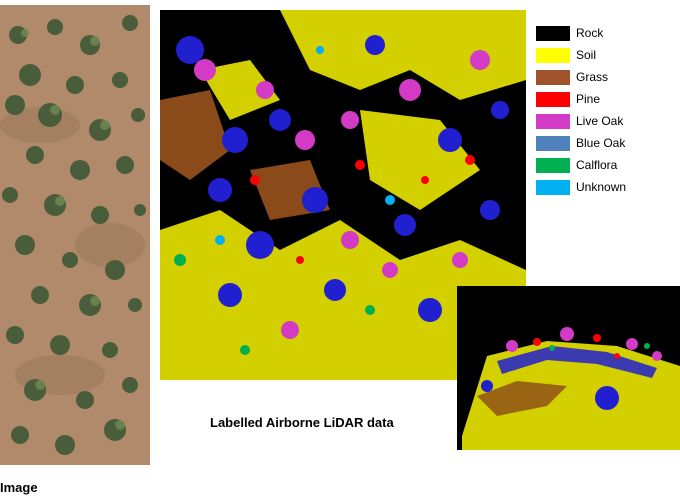 This screenshot has width=680, height=500. I want to click on legend-item-live-oak: Live Oak, so click(606, 123).